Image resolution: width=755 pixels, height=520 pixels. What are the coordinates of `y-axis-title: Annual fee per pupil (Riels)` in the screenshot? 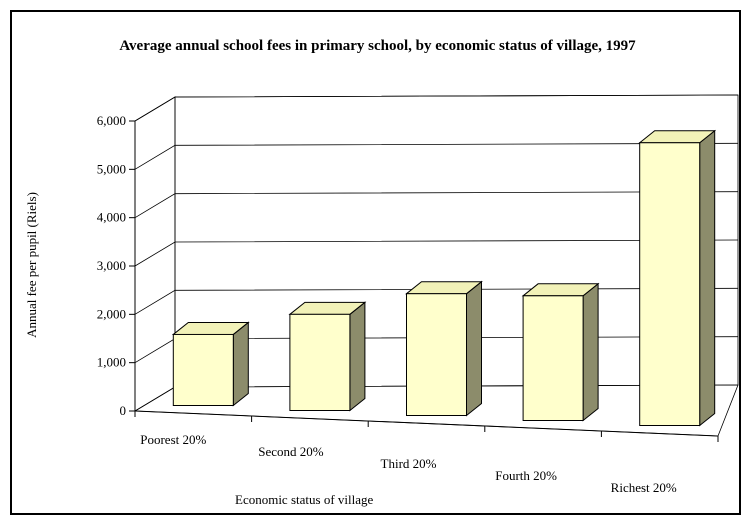 It's located at (31, 265).